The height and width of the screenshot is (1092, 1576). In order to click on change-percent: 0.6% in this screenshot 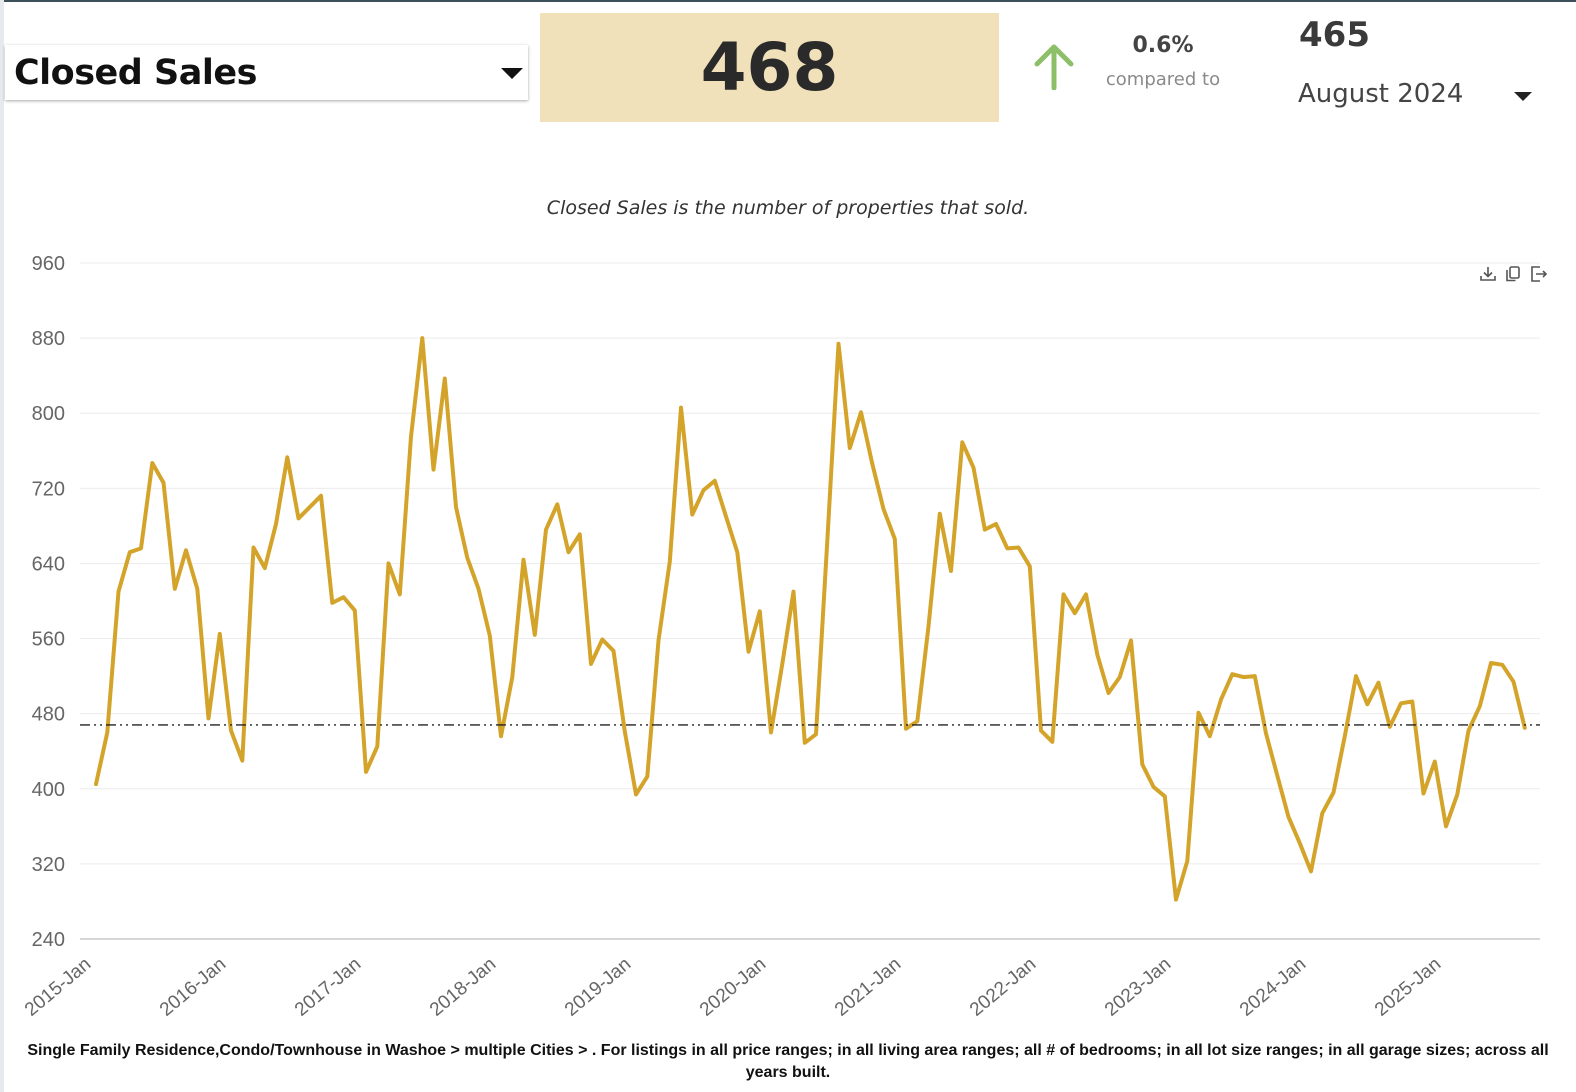, I will do `click(1163, 45)`.